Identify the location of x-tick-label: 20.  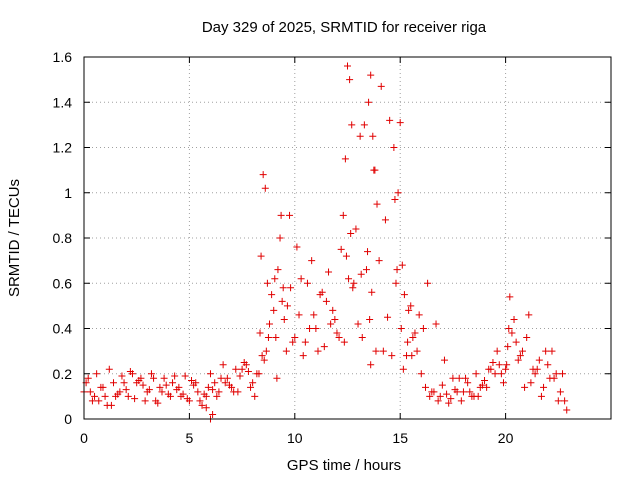
(506, 438).